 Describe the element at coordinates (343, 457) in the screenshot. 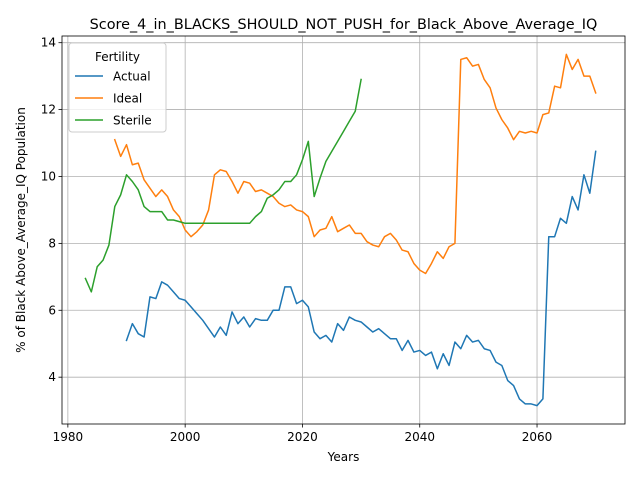

I see `x-axis-label: Years` at that location.